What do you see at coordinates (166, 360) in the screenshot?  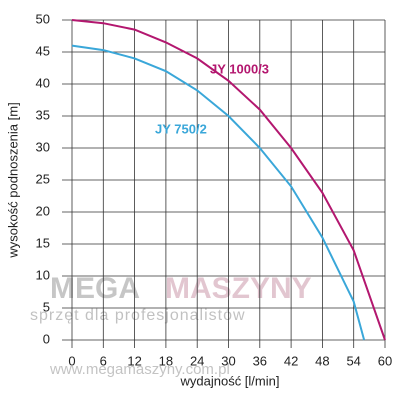 I see `x-tick-label: 18` at bounding box center [166, 360].